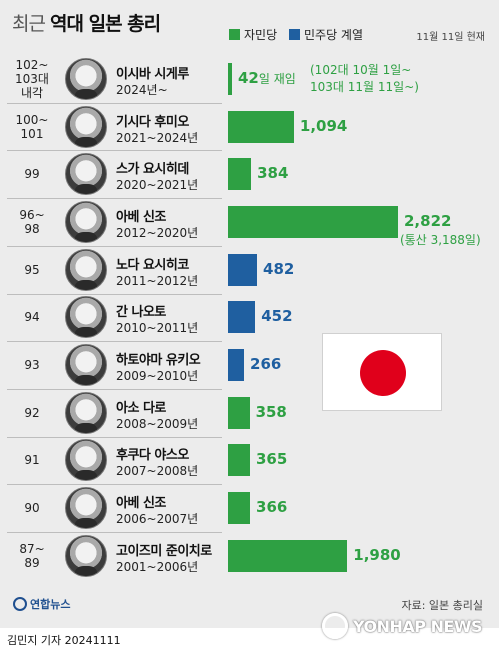  What do you see at coordinates (29, 24) in the screenshot?
I see `title-prefix: 최근` at bounding box center [29, 24].